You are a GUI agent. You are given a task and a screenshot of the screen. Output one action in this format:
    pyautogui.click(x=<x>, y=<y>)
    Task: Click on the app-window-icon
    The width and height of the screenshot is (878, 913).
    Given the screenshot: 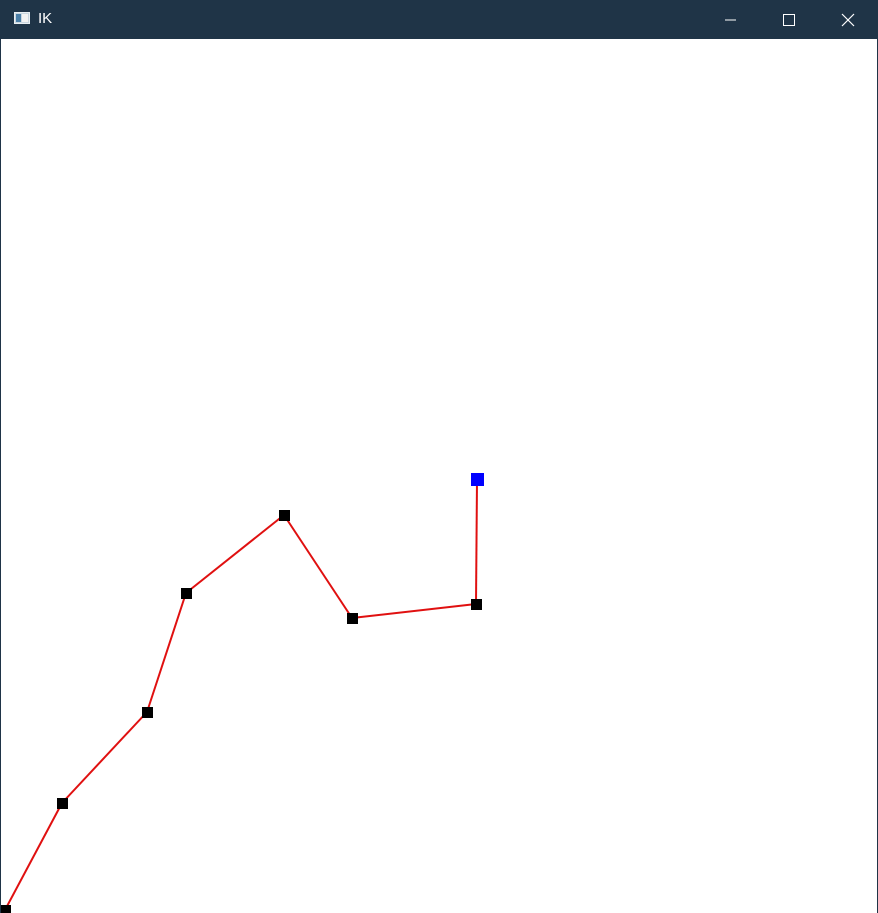 What is the action you would take?
    pyautogui.click(x=22, y=18)
    